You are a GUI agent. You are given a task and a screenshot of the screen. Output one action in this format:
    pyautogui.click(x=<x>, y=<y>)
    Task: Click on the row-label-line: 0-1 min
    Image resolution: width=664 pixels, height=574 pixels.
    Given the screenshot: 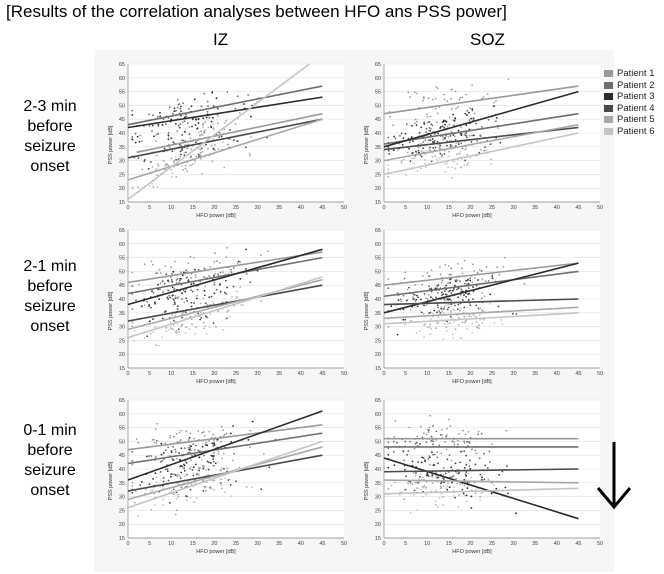 What is the action you would take?
    pyautogui.click(x=50, y=430)
    